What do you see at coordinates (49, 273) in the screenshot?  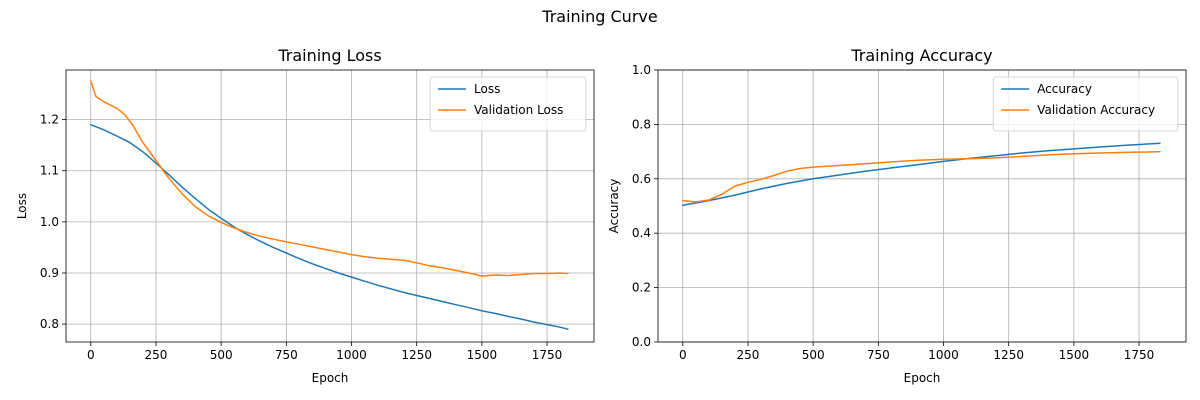 I see `y-tick-label: 0.9` at bounding box center [49, 273].